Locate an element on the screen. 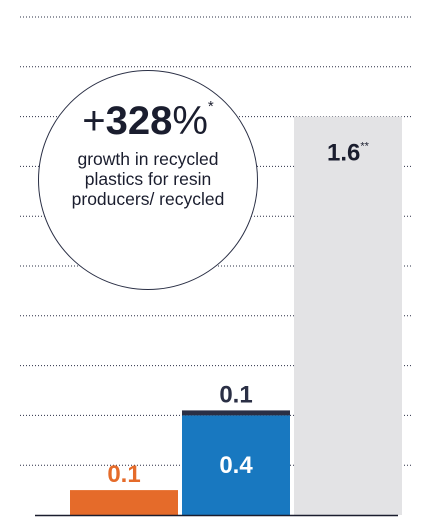  growth-unit: % is located at coordinates (190, 121).